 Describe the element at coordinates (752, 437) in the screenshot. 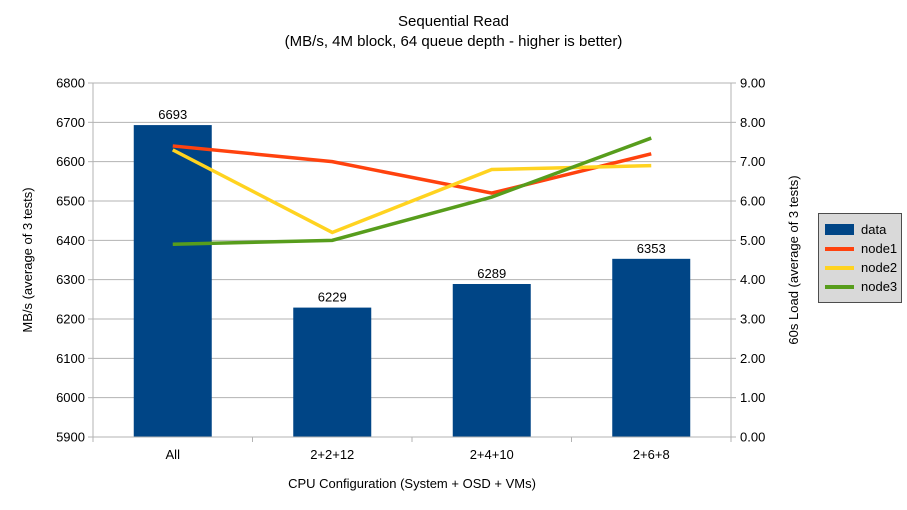

I see `right-axis-tick-label: 0.00` at that location.